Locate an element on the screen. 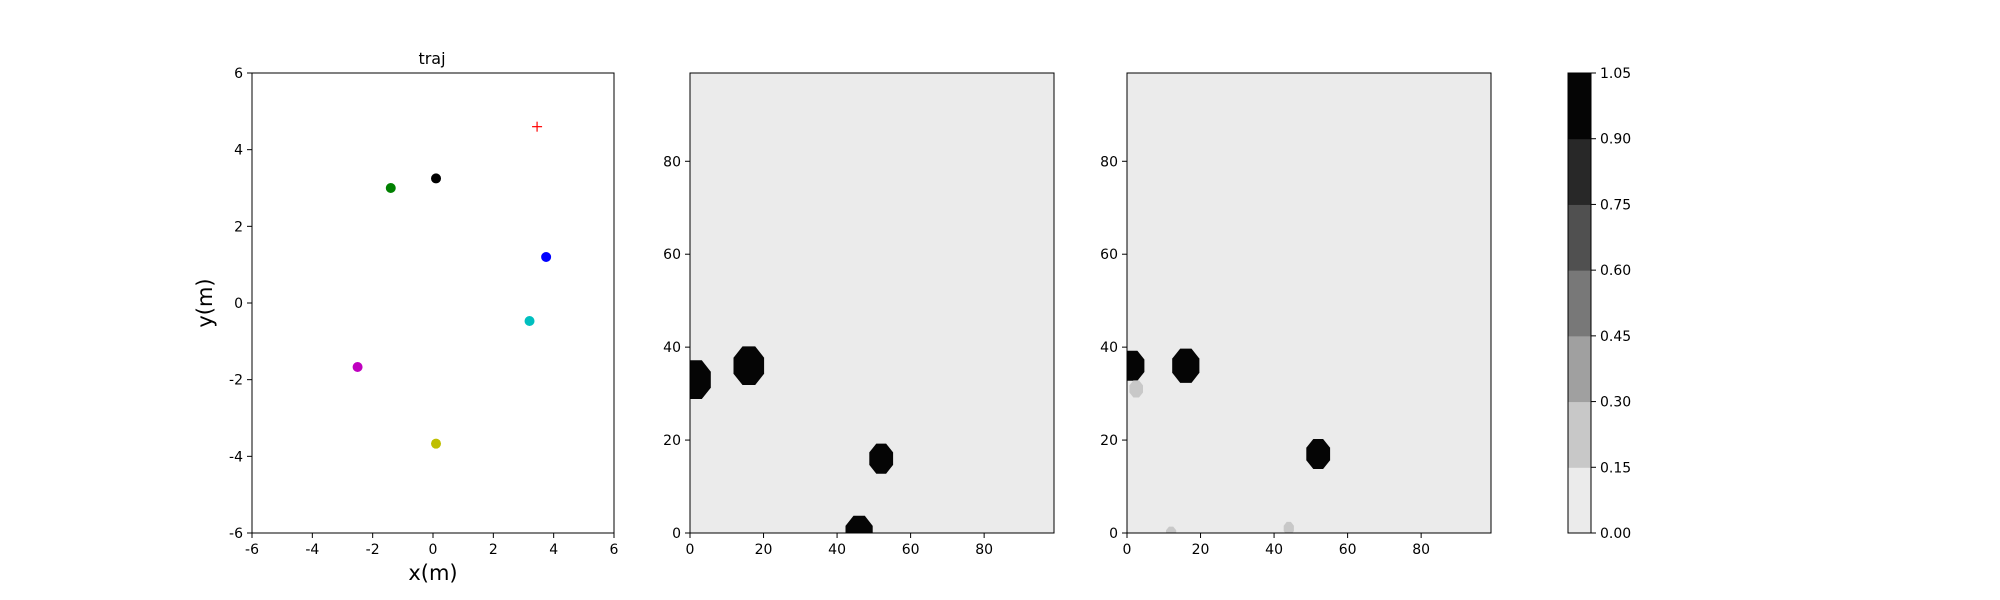  heatmap-2-cells is located at coordinates (1309, 303).